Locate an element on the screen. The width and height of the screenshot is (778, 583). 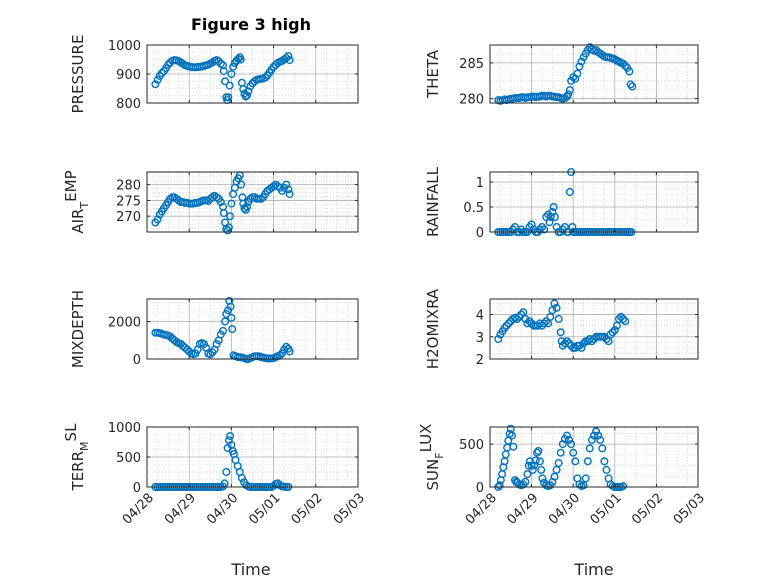
x-axis-label-right: Time is located at coordinates (593, 569).